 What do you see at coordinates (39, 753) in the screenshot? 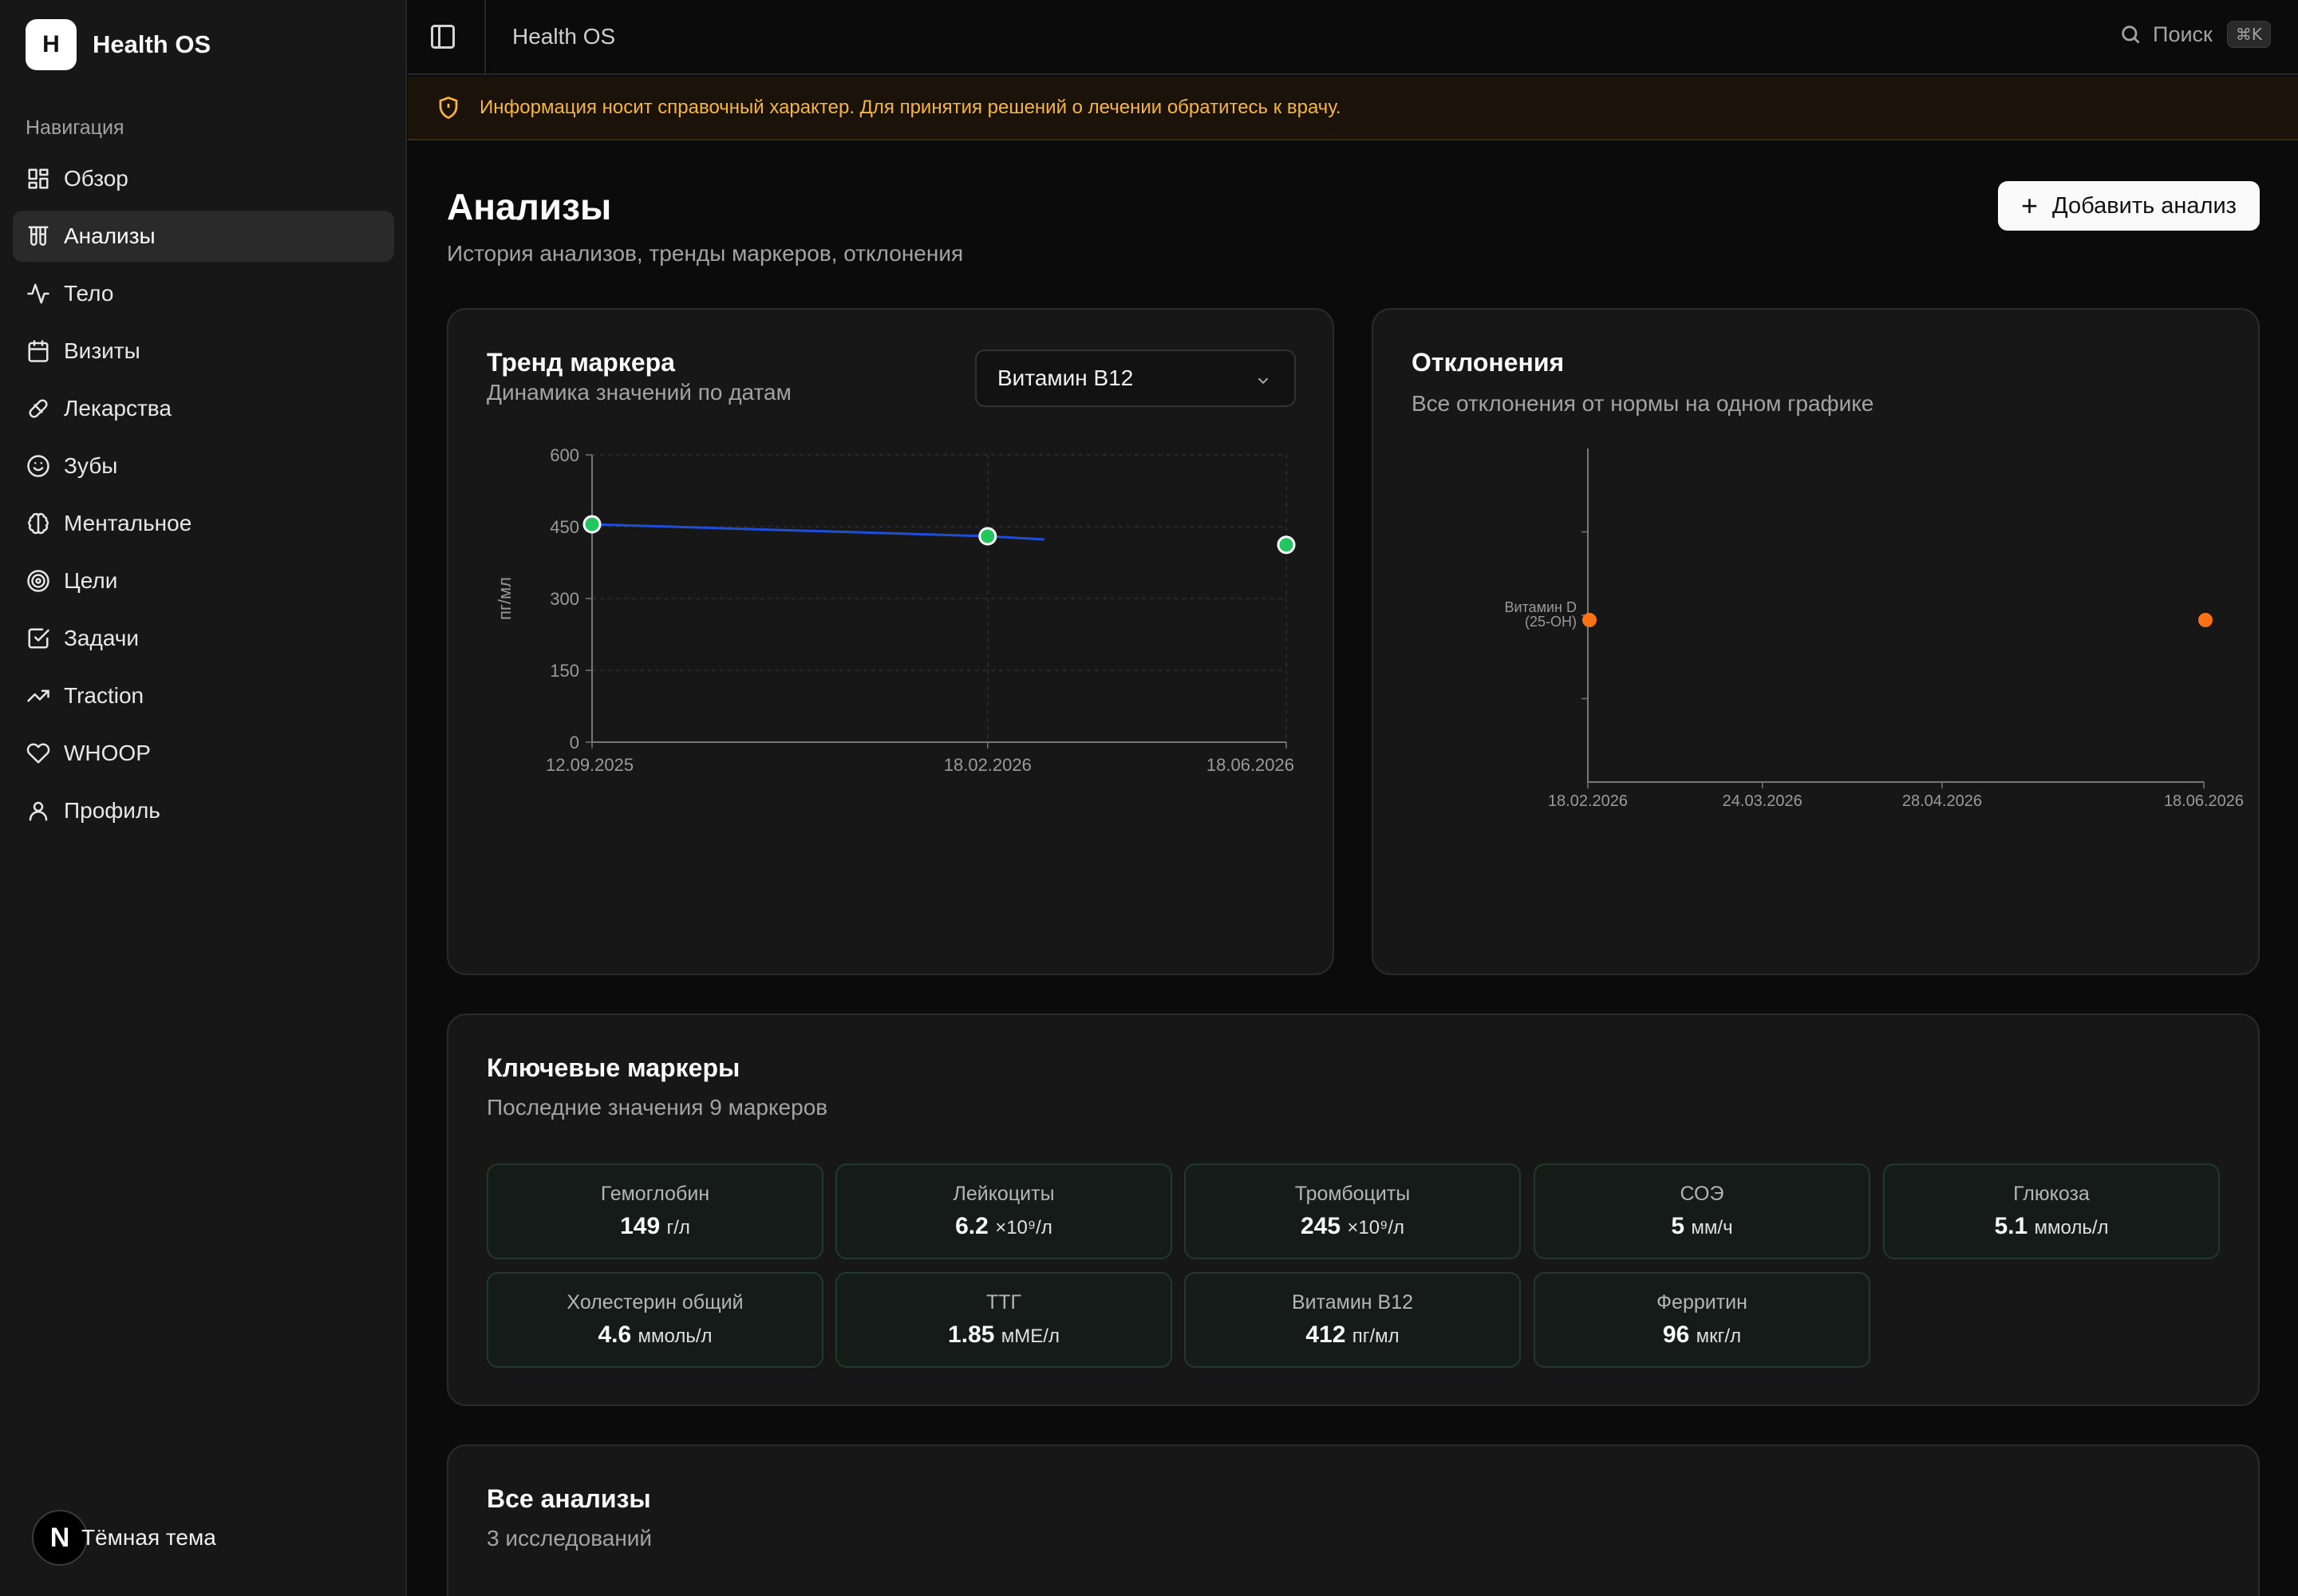
I see `heart-icon` at bounding box center [39, 753].